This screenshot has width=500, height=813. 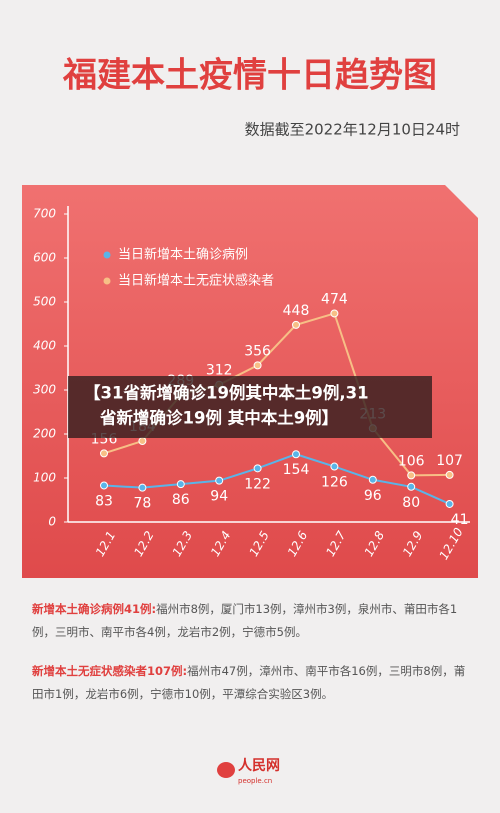 What do you see at coordinates (183, 255) in the screenshot?
I see `legend-label: 当日新增本土确诊病例` at bounding box center [183, 255].